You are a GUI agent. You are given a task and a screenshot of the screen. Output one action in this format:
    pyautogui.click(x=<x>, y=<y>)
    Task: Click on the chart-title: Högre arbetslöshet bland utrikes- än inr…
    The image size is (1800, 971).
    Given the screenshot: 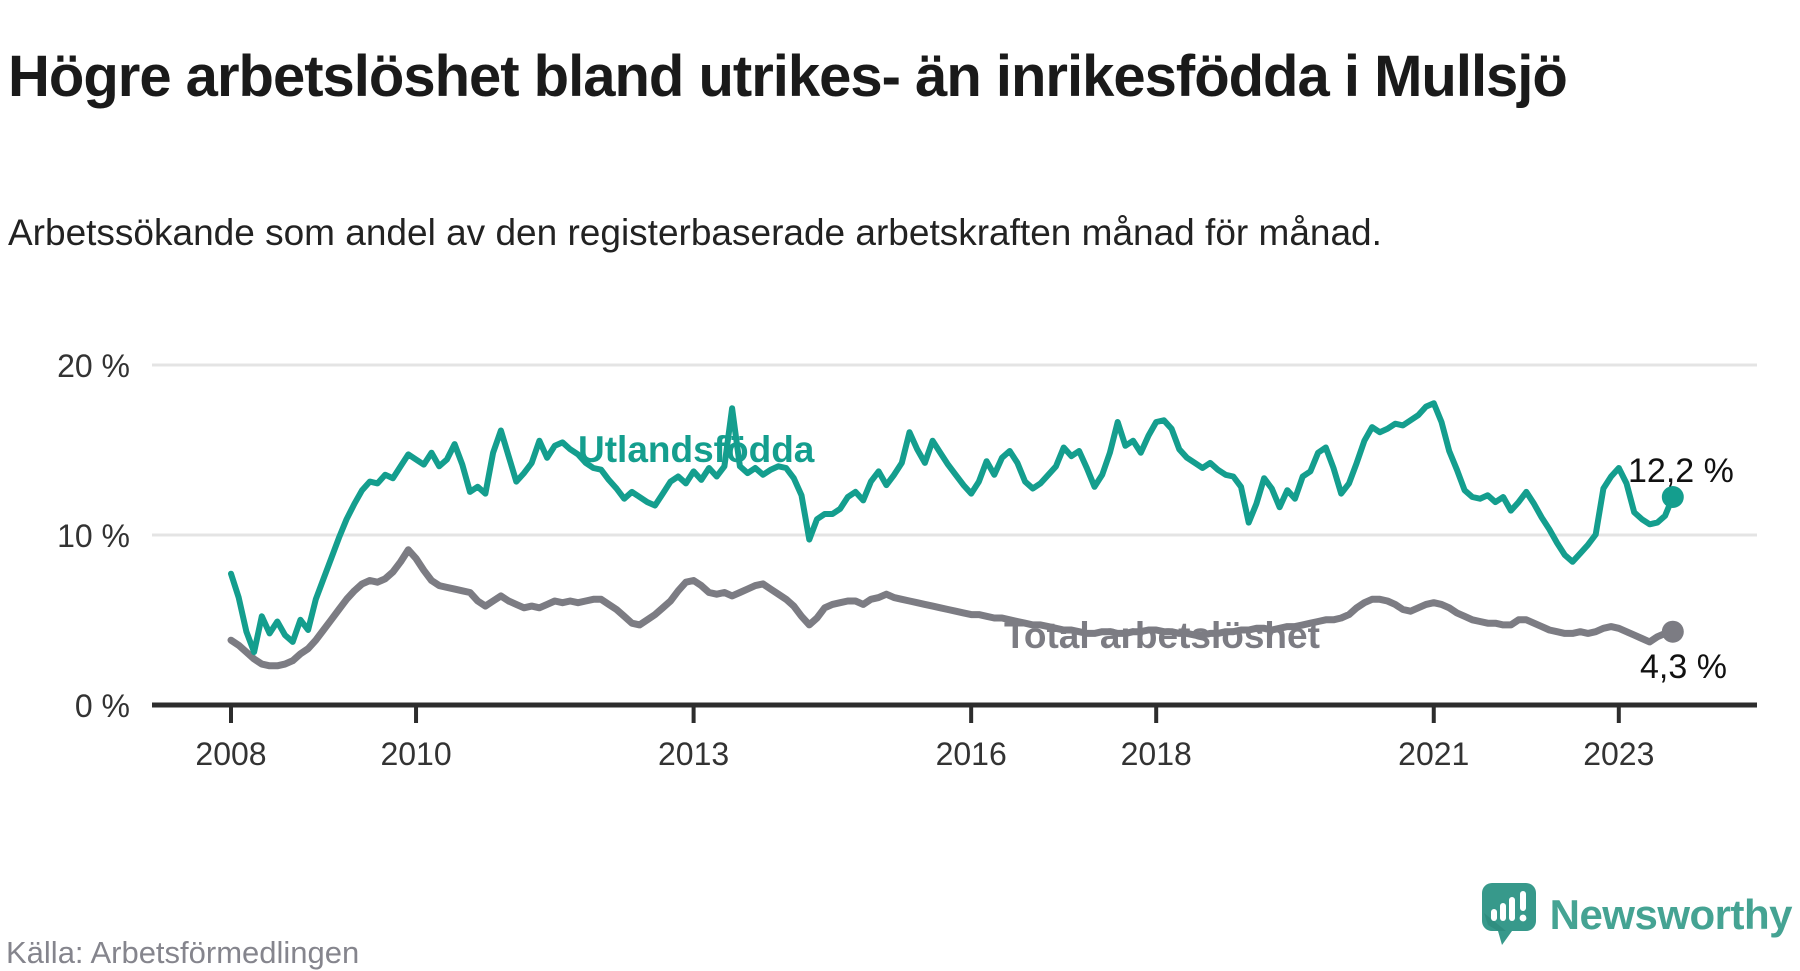 What is the action you would take?
    pyautogui.click(x=788, y=76)
    